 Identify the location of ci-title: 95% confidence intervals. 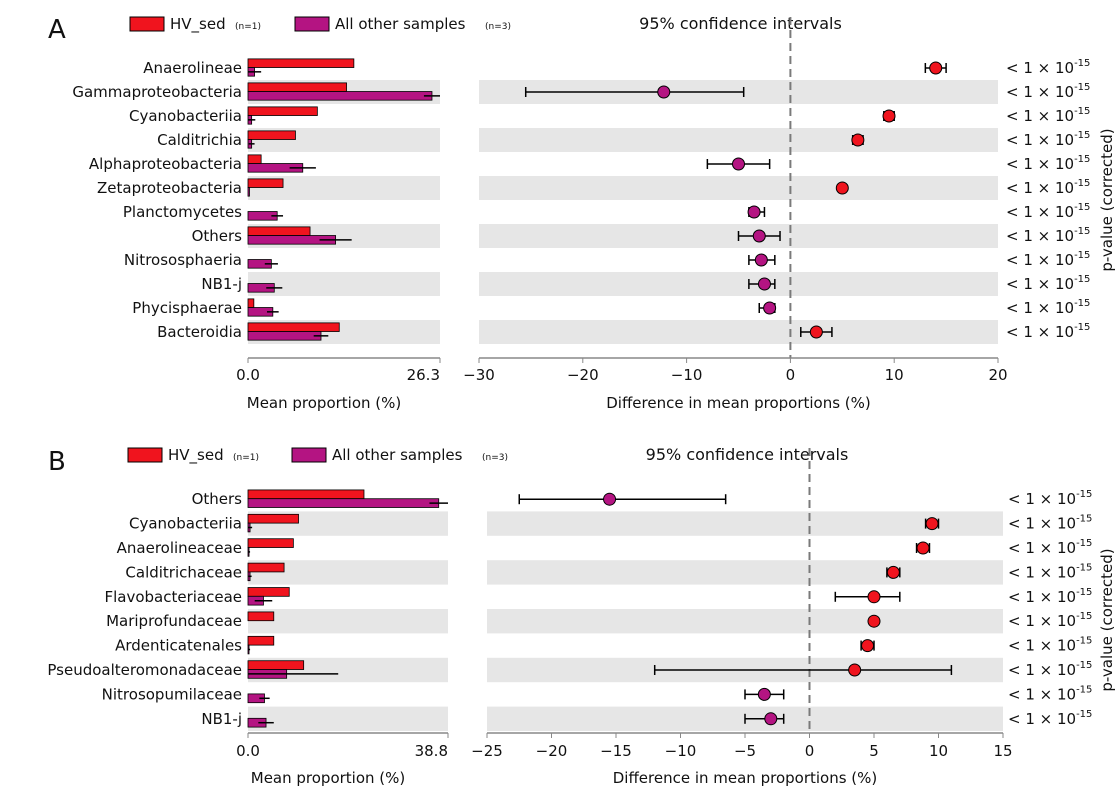
(747, 454).